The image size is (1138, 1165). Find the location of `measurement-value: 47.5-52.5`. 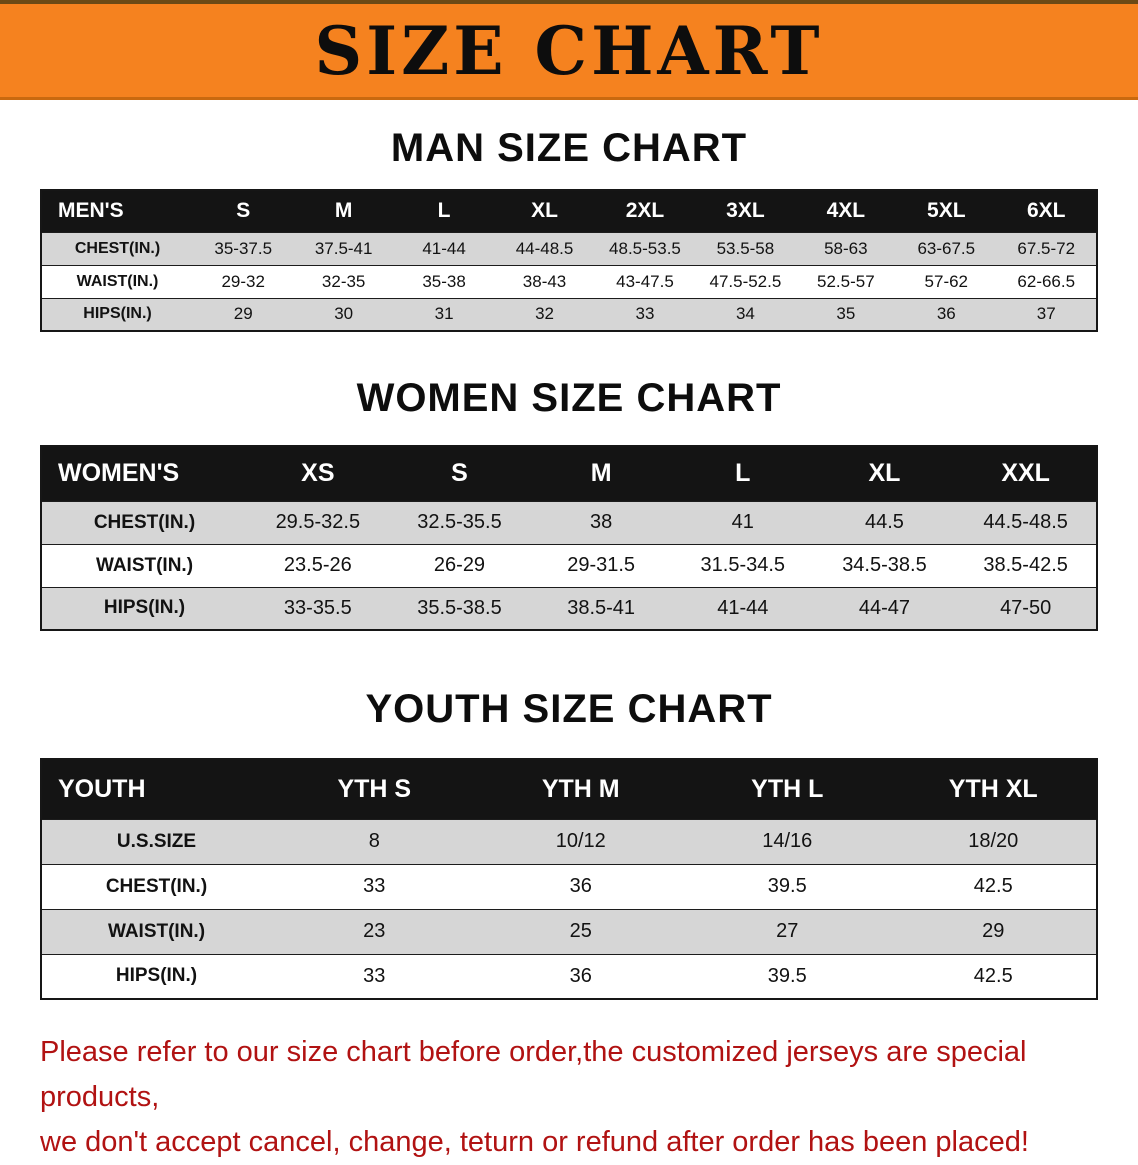

measurement-value: 47.5-52.5 is located at coordinates (745, 281).